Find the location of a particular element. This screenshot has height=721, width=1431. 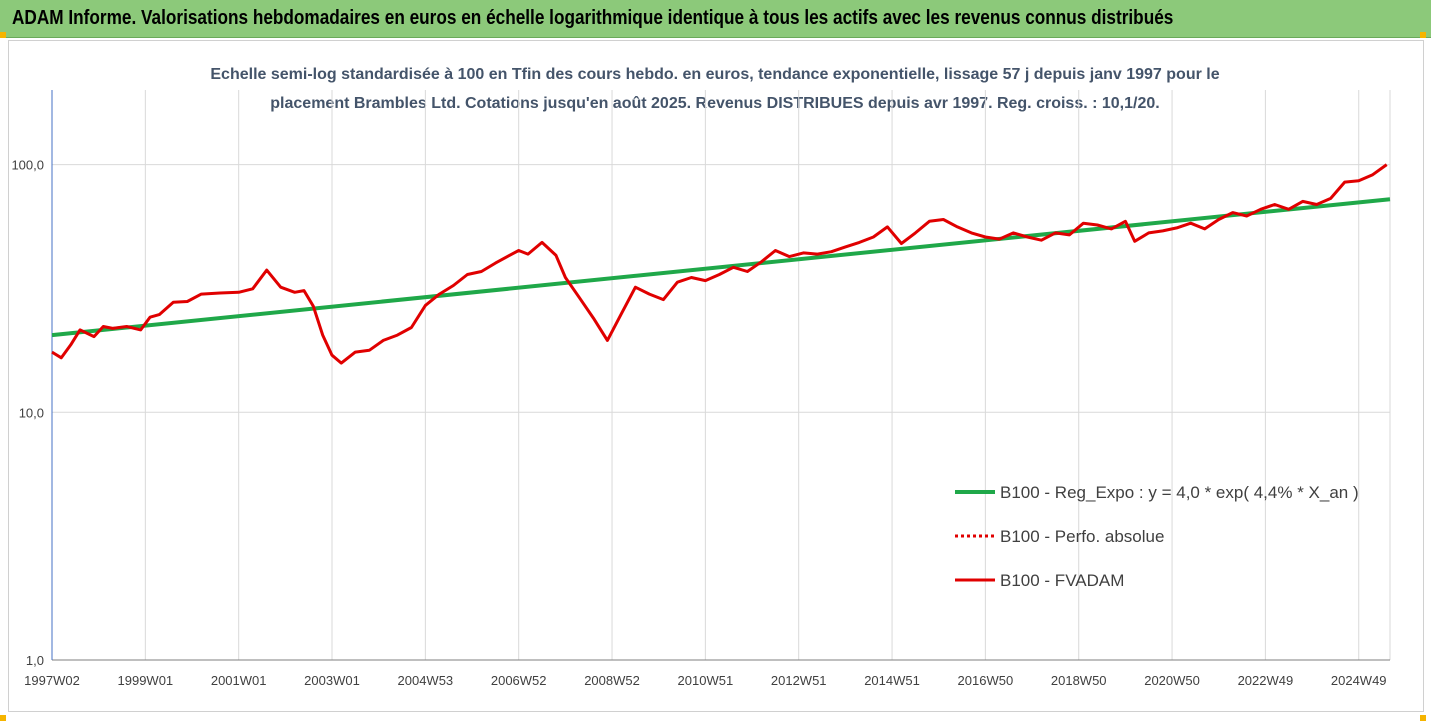

y-tick-label: 10,0 is located at coordinates (31, 412).